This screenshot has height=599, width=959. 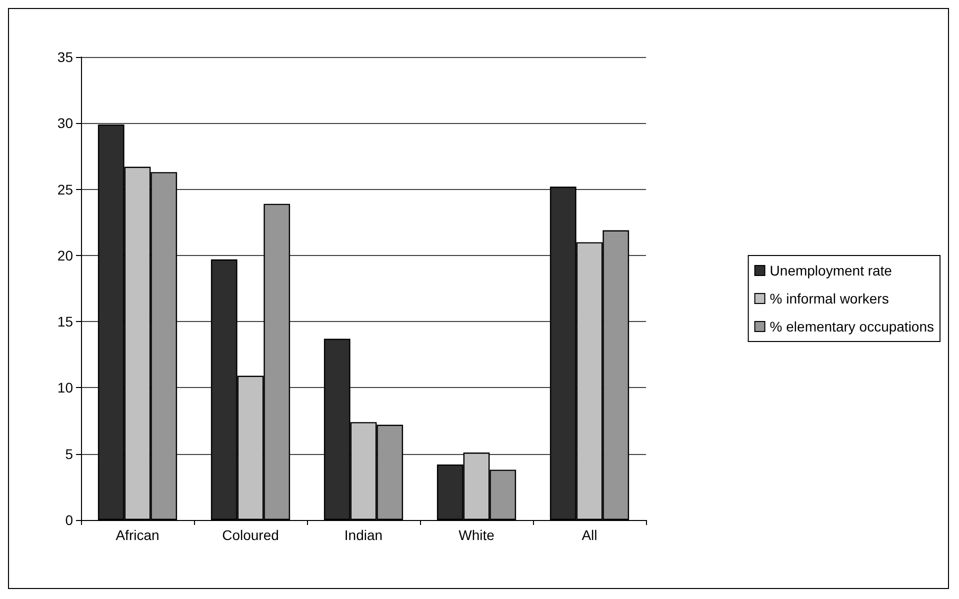 What do you see at coordinates (250, 535) in the screenshot?
I see `x-tick-label: Coloured` at bounding box center [250, 535].